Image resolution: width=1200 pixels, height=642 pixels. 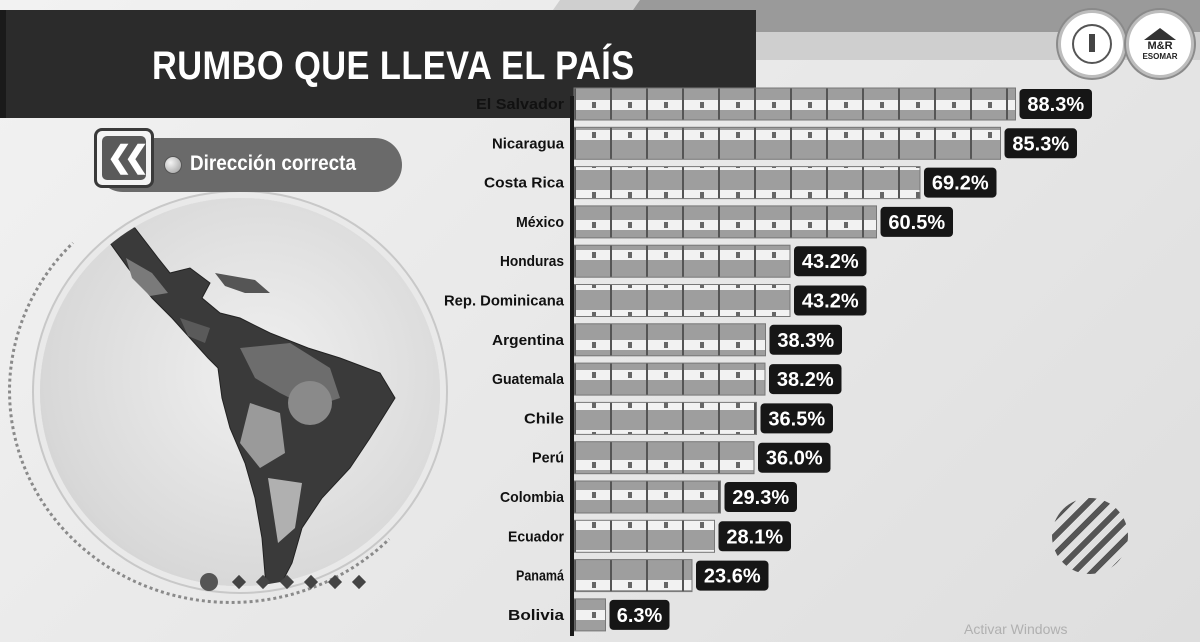 What do you see at coordinates (528, 143) in the screenshot?
I see `category-label: Nicaragua` at bounding box center [528, 143].